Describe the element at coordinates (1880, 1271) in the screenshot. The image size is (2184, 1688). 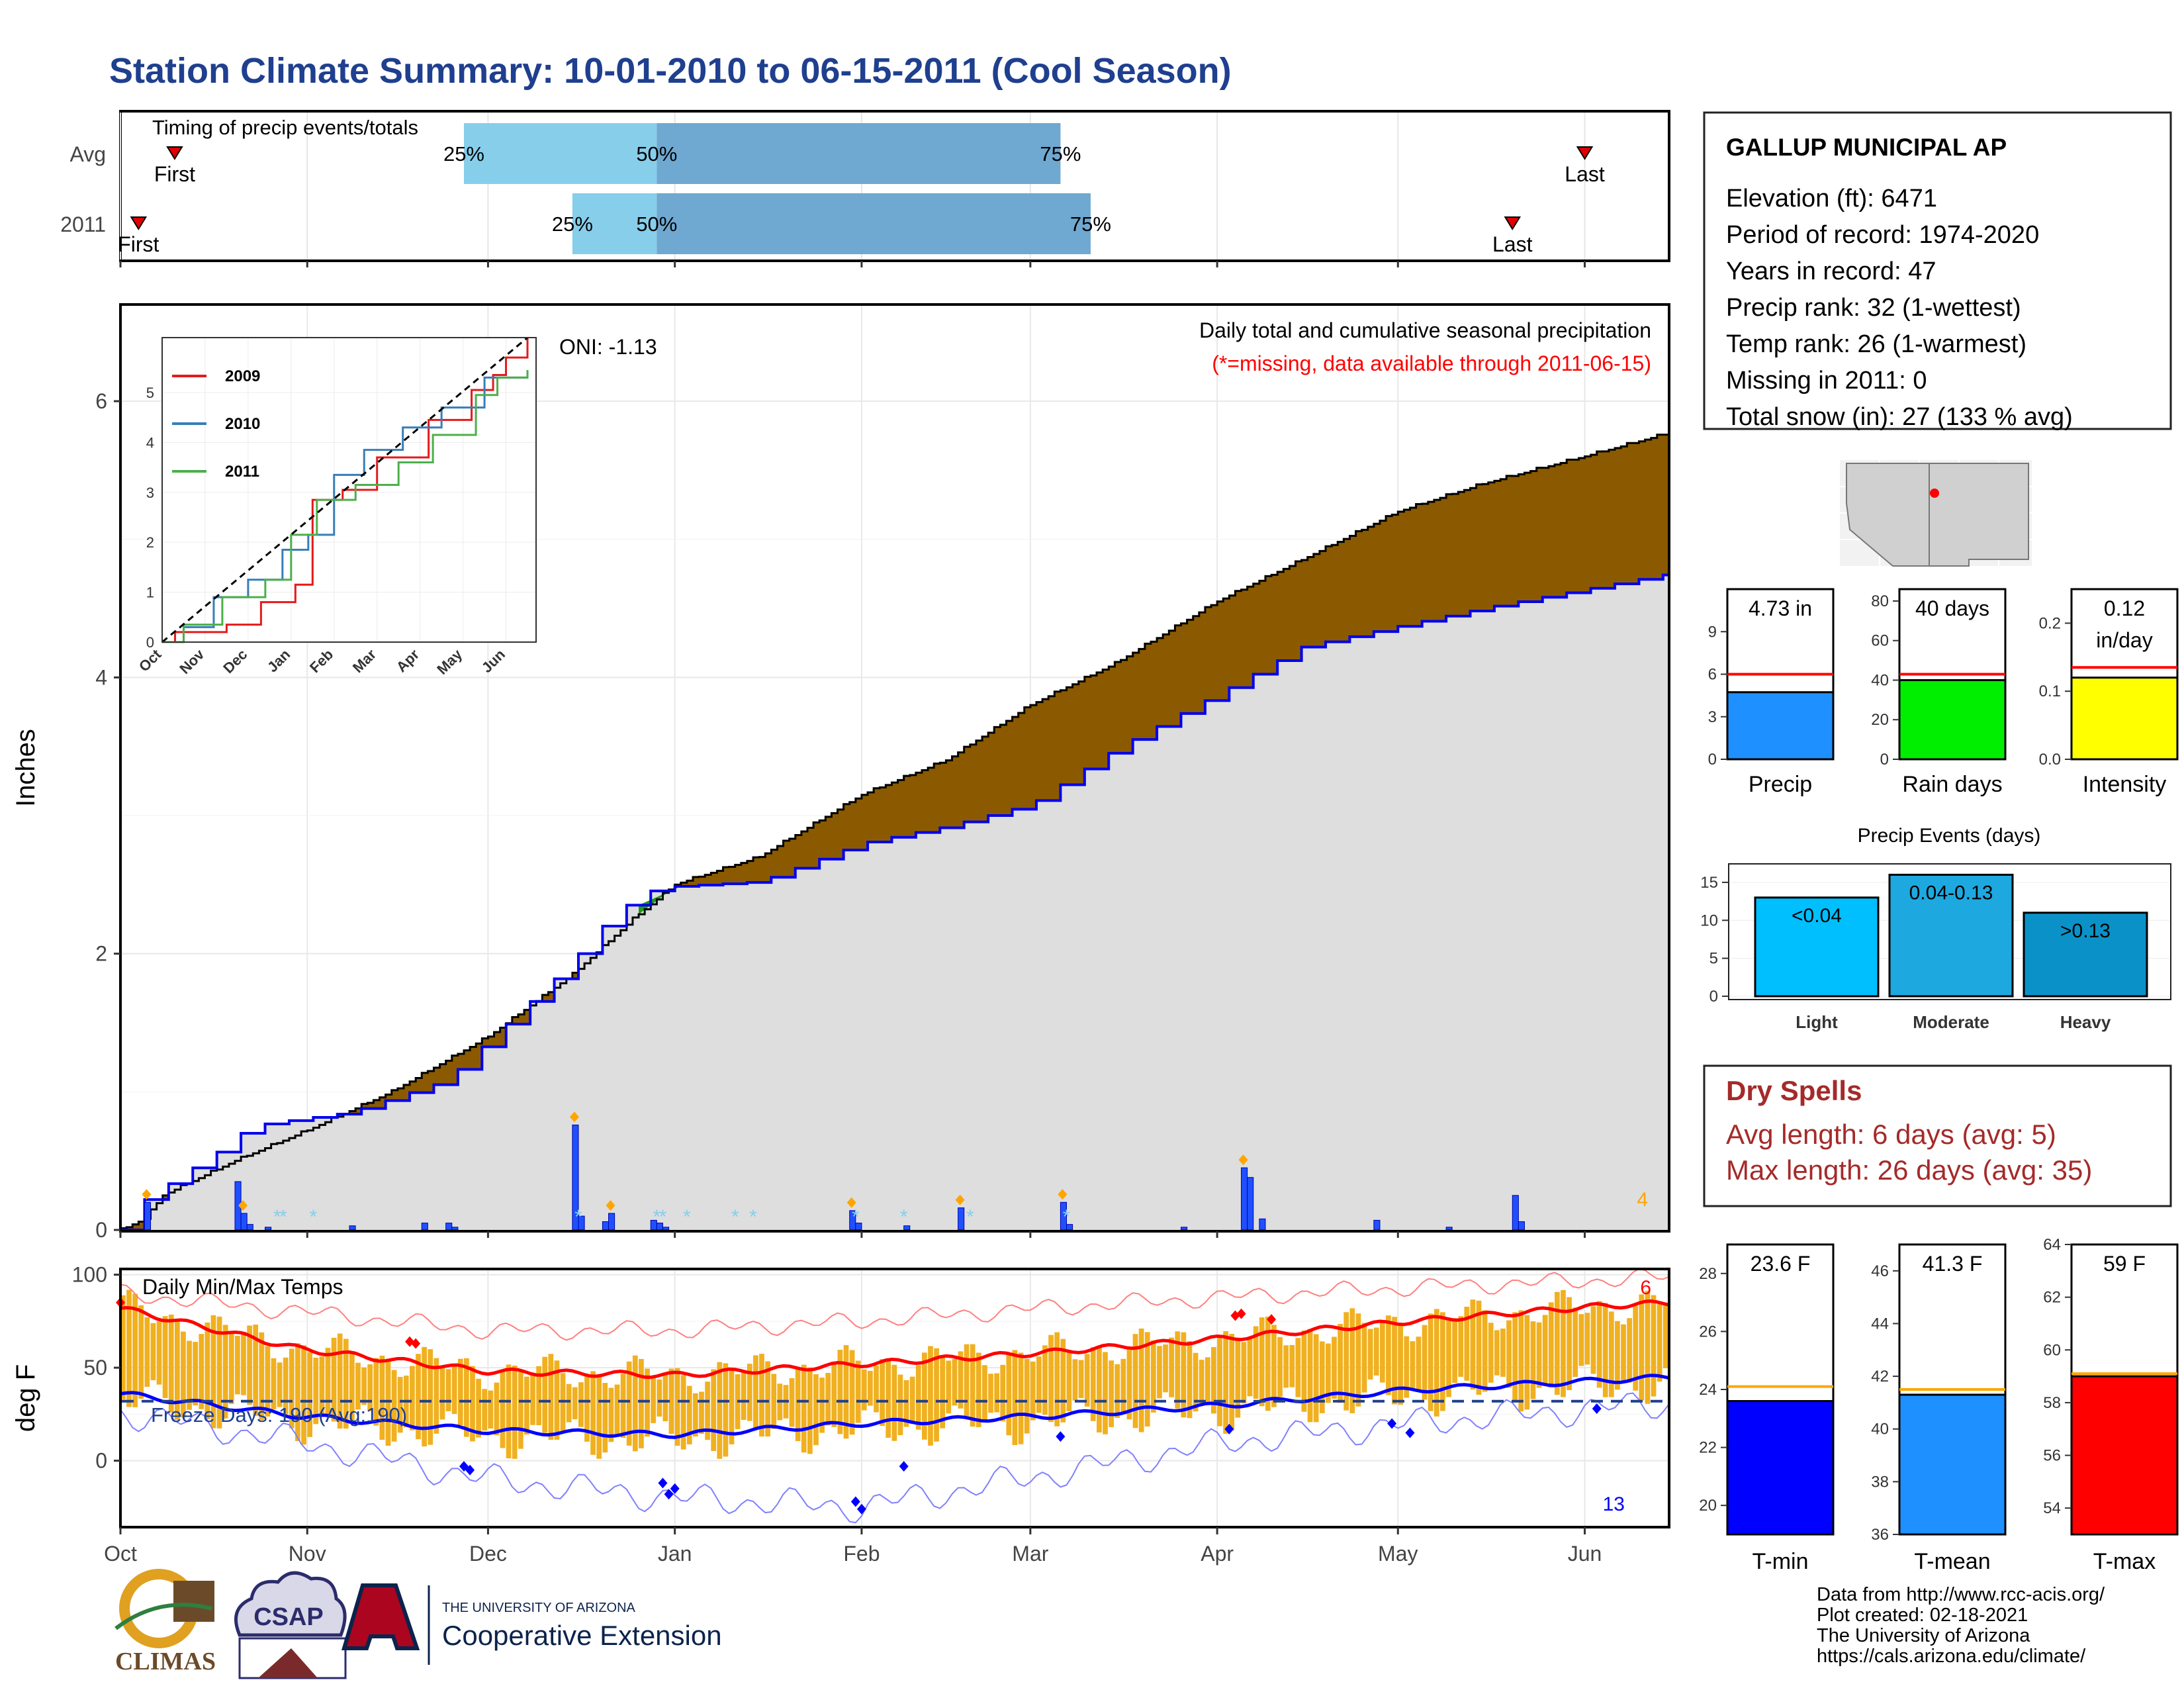
I see `mini-chart-y-tick: 46` at that location.